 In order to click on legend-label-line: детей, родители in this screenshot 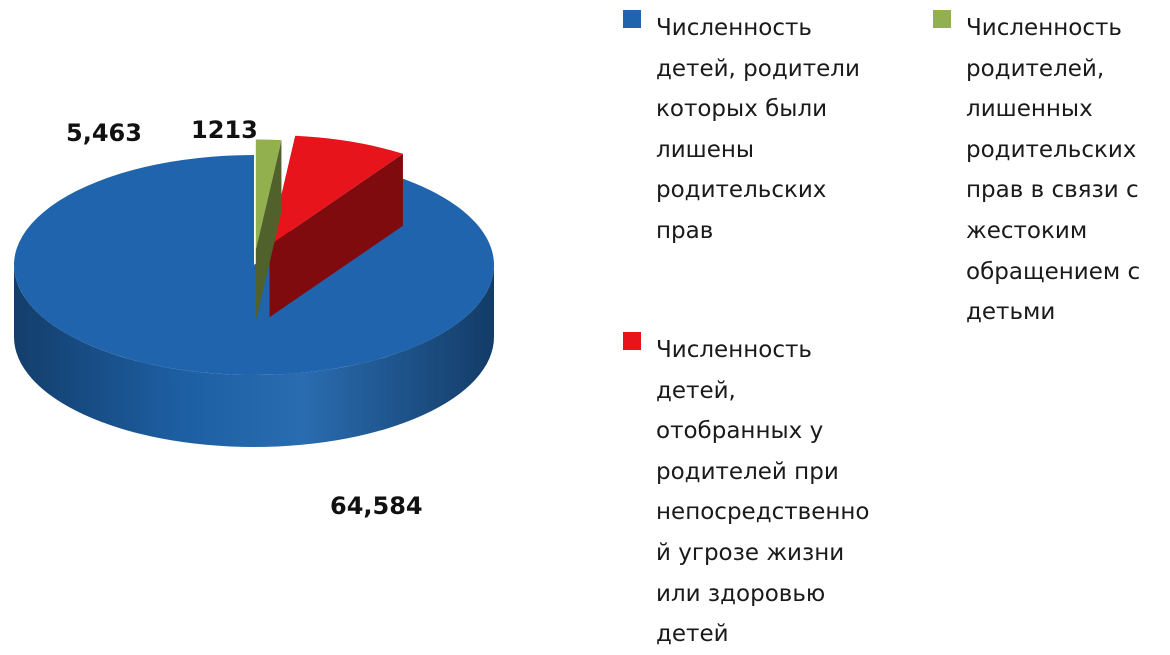, I will do `click(758, 68)`.